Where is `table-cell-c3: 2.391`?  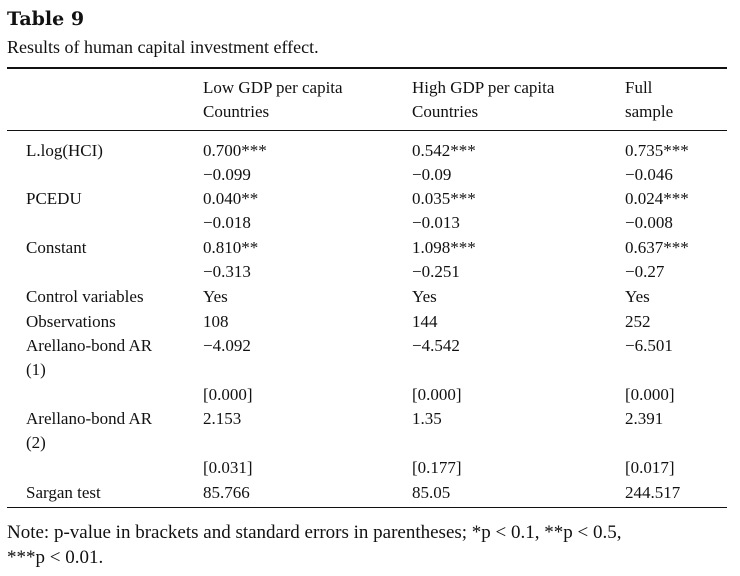 table-cell-c3: 2.391 is located at coordinates (644, 418).